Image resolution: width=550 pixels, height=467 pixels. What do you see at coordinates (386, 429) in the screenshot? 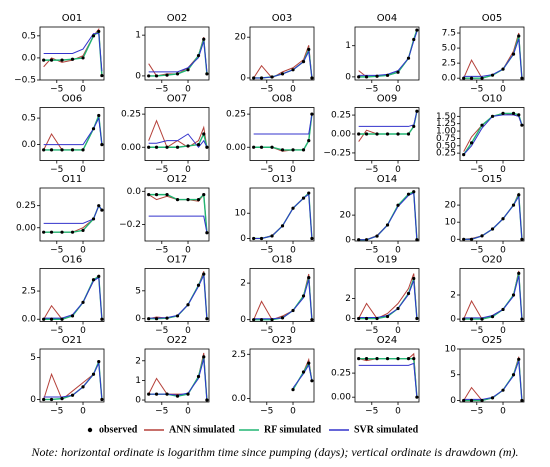
I see `legend-label: SVR simulated` at bounding box center [386, 429].